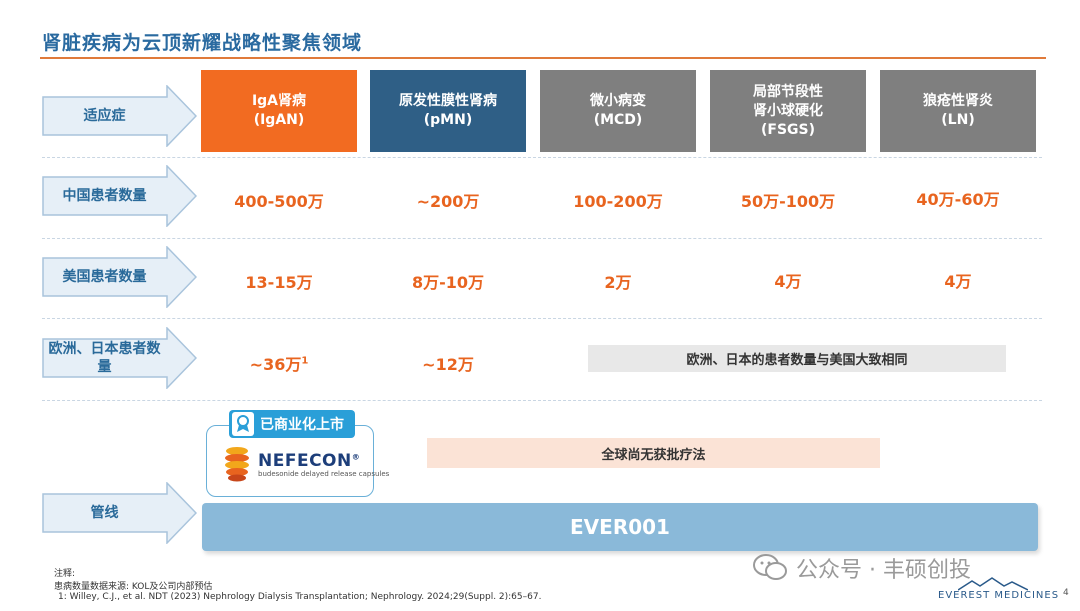 The height and width of the screenshot is (611, 1080). Describe the element at coordinates (104, 513) in the screenshot. I see `row-label-pipeline: 管线` at that location.